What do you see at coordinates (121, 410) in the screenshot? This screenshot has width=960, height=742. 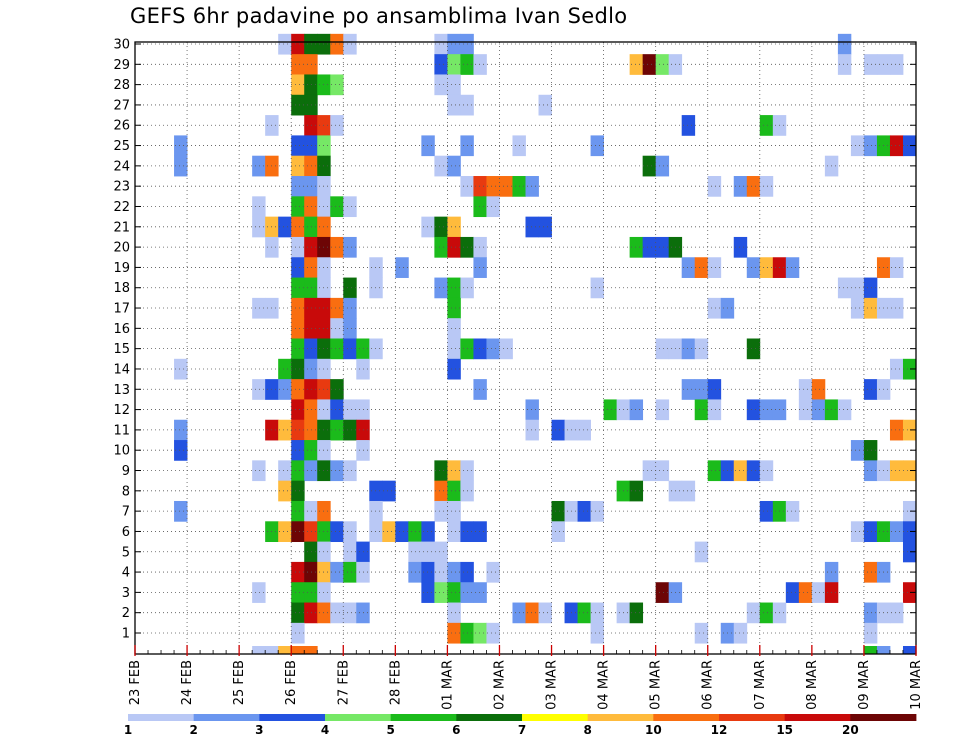 I see `y-tick-label: 12` at bounding box center [121, 410].